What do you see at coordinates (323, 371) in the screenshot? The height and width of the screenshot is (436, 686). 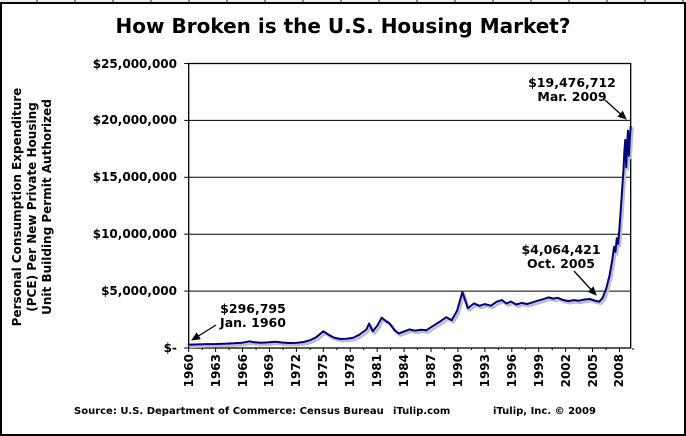 I see `x-tick-label: 1975` at bounding box center [323, 371].